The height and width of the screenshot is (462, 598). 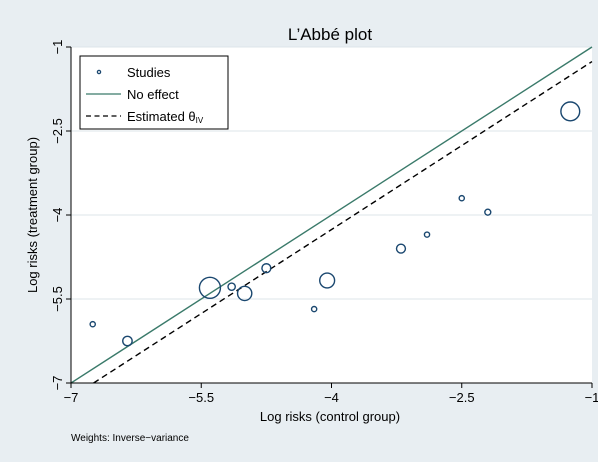 What do you see at coordinates (57, 383) in the screenshot?
I see `y-tick-label: −7` at bounding box center [57, 383].